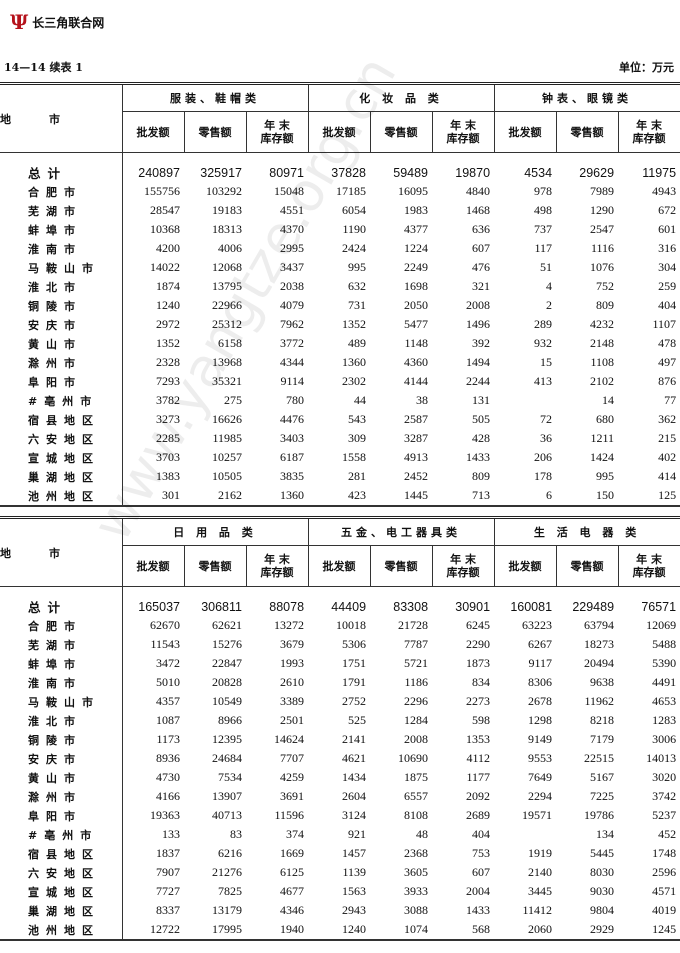  Describe the element at coordinates (227, 758) in the screenshot. I see `table-cell: 24684` at that location.